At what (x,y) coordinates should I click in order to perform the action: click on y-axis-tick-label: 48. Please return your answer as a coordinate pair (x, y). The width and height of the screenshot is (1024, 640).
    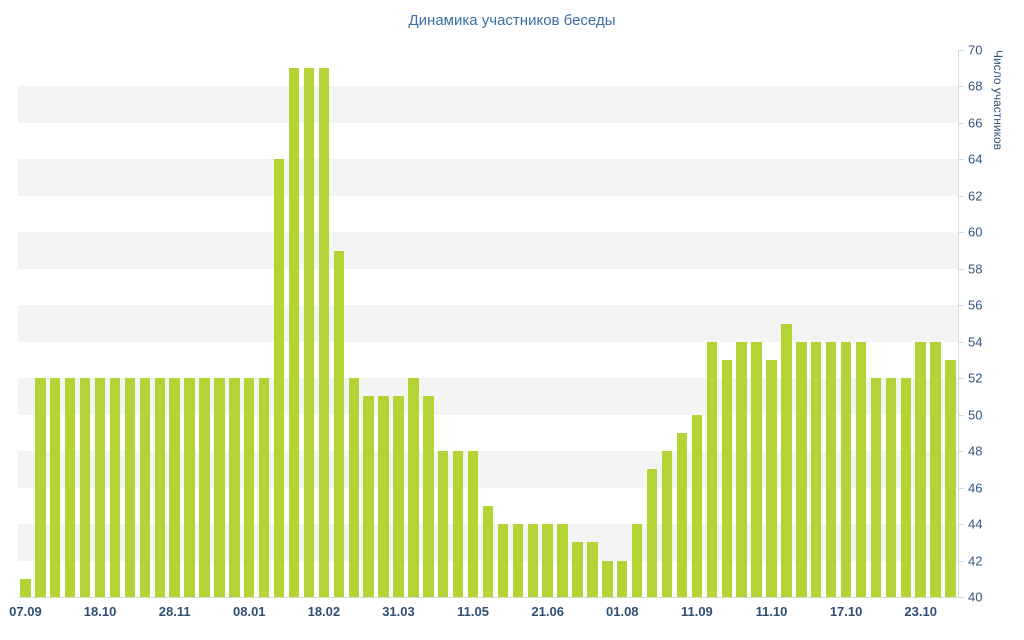
    Looking at the image, I should click on (975, 451).